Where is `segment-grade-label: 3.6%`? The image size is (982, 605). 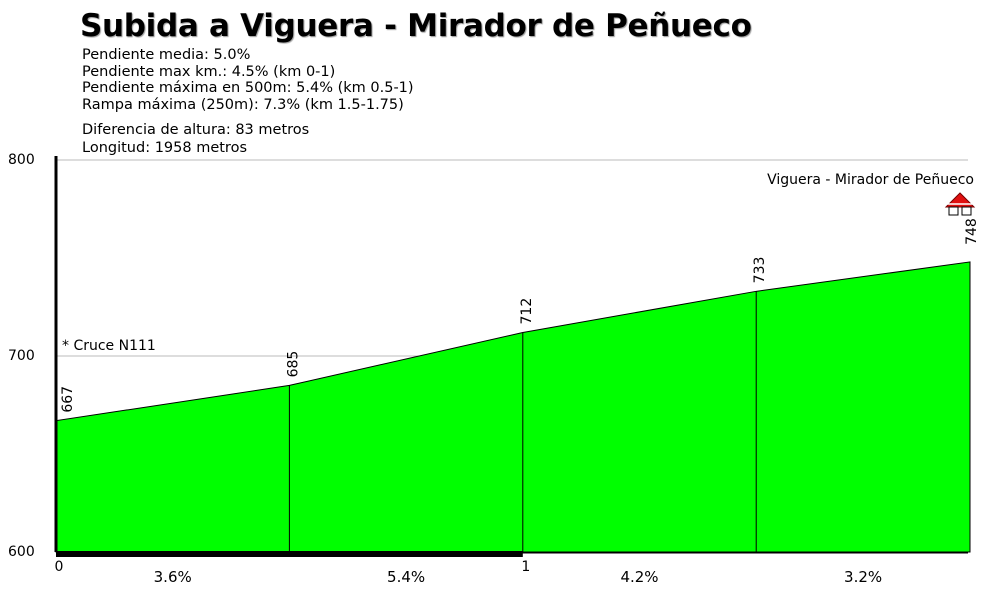
segment-grade-label: 3.6% is located at coordinates (173, 577).